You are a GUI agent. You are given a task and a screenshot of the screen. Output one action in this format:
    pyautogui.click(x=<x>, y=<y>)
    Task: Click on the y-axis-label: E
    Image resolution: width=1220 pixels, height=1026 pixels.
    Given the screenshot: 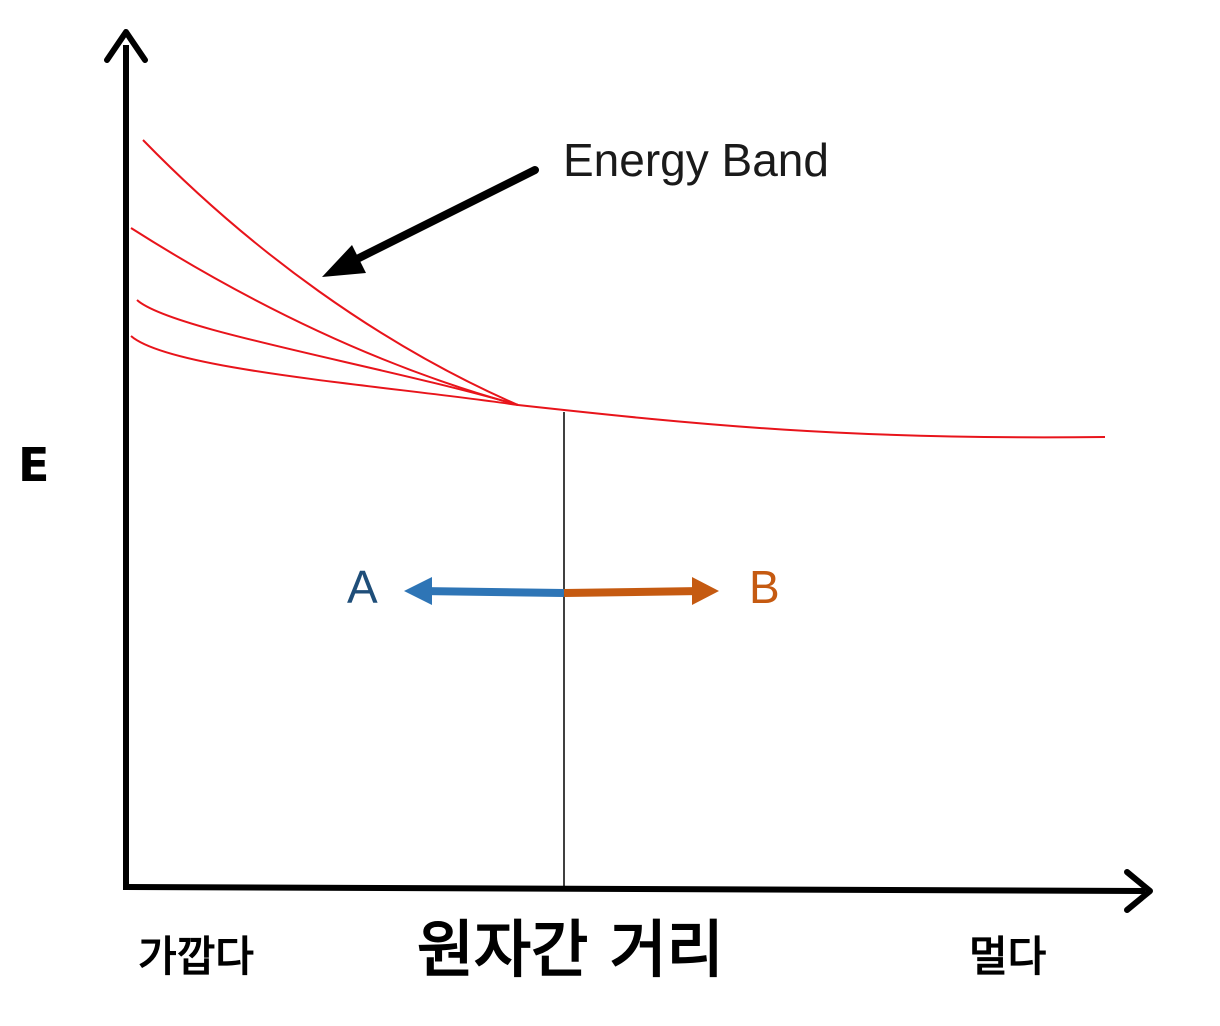 What is the action you would take?
    pyautogui.click(x=33, y=465)
    